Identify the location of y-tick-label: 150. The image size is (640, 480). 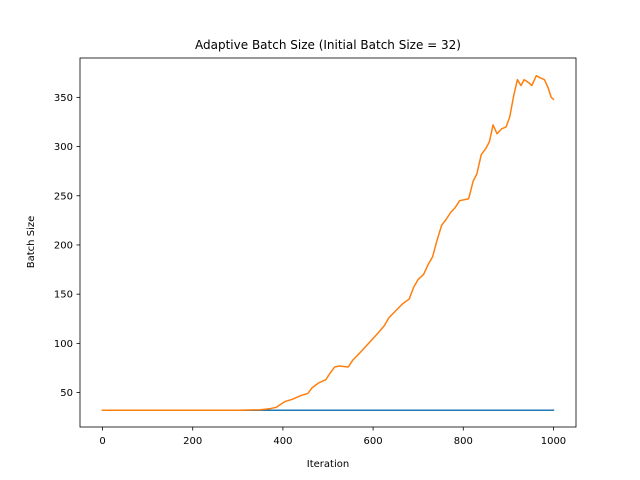
(63, 295).